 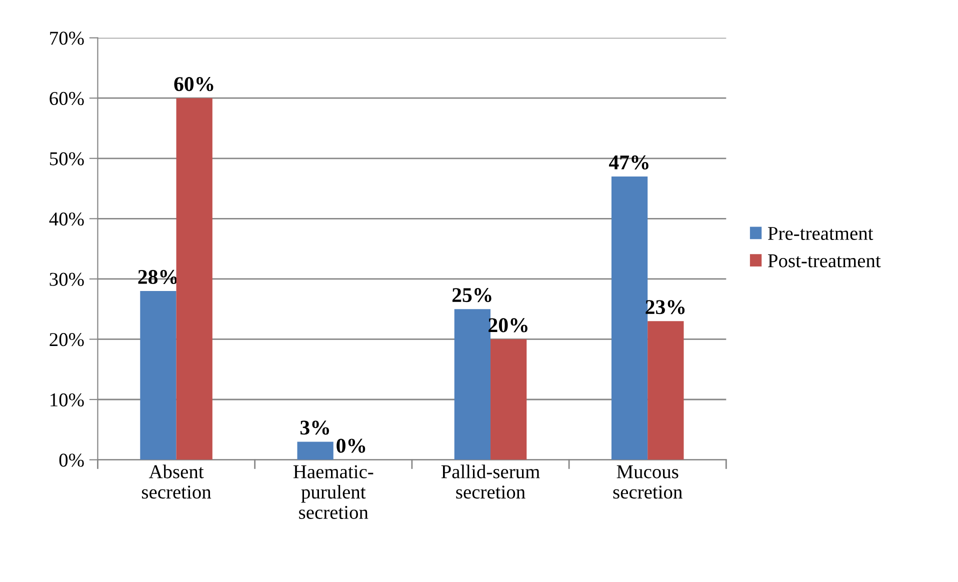 What do you see at coordinates (490, 481) in the screenshot?
I see `x-tick-label: Pallid-serum secretion` at bounding box center [490, 481].